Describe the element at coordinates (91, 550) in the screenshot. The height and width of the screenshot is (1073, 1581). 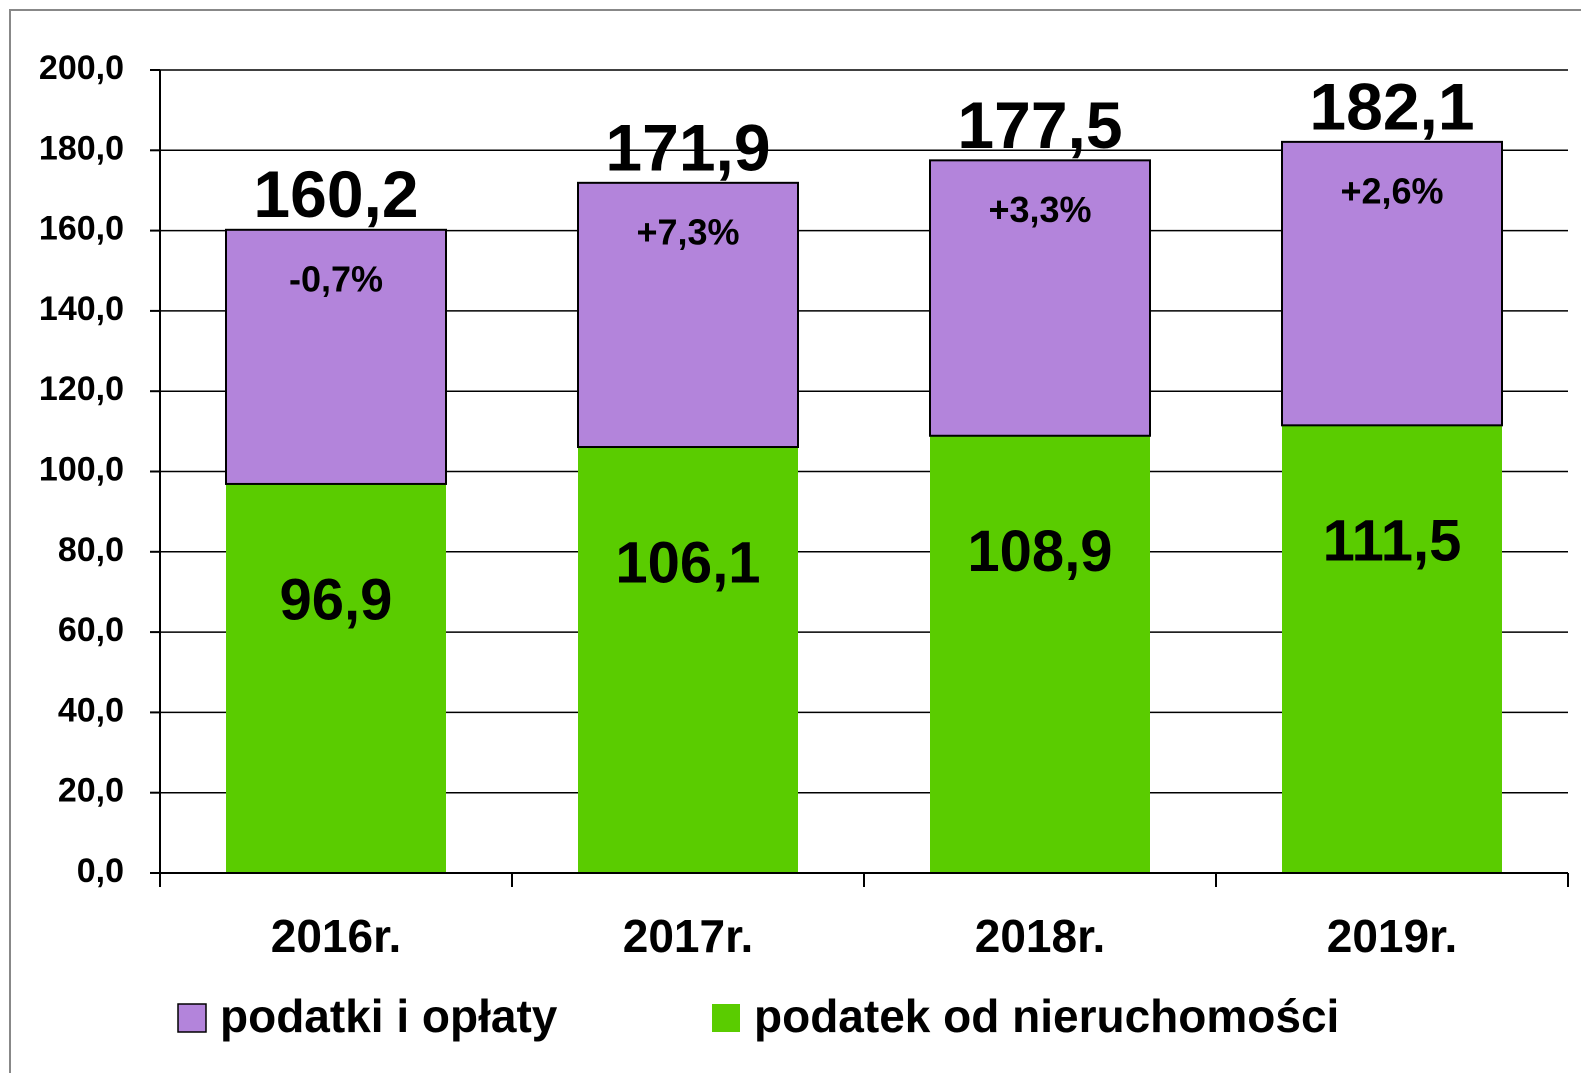
I see `y-tick-label: 80,0` at that location.